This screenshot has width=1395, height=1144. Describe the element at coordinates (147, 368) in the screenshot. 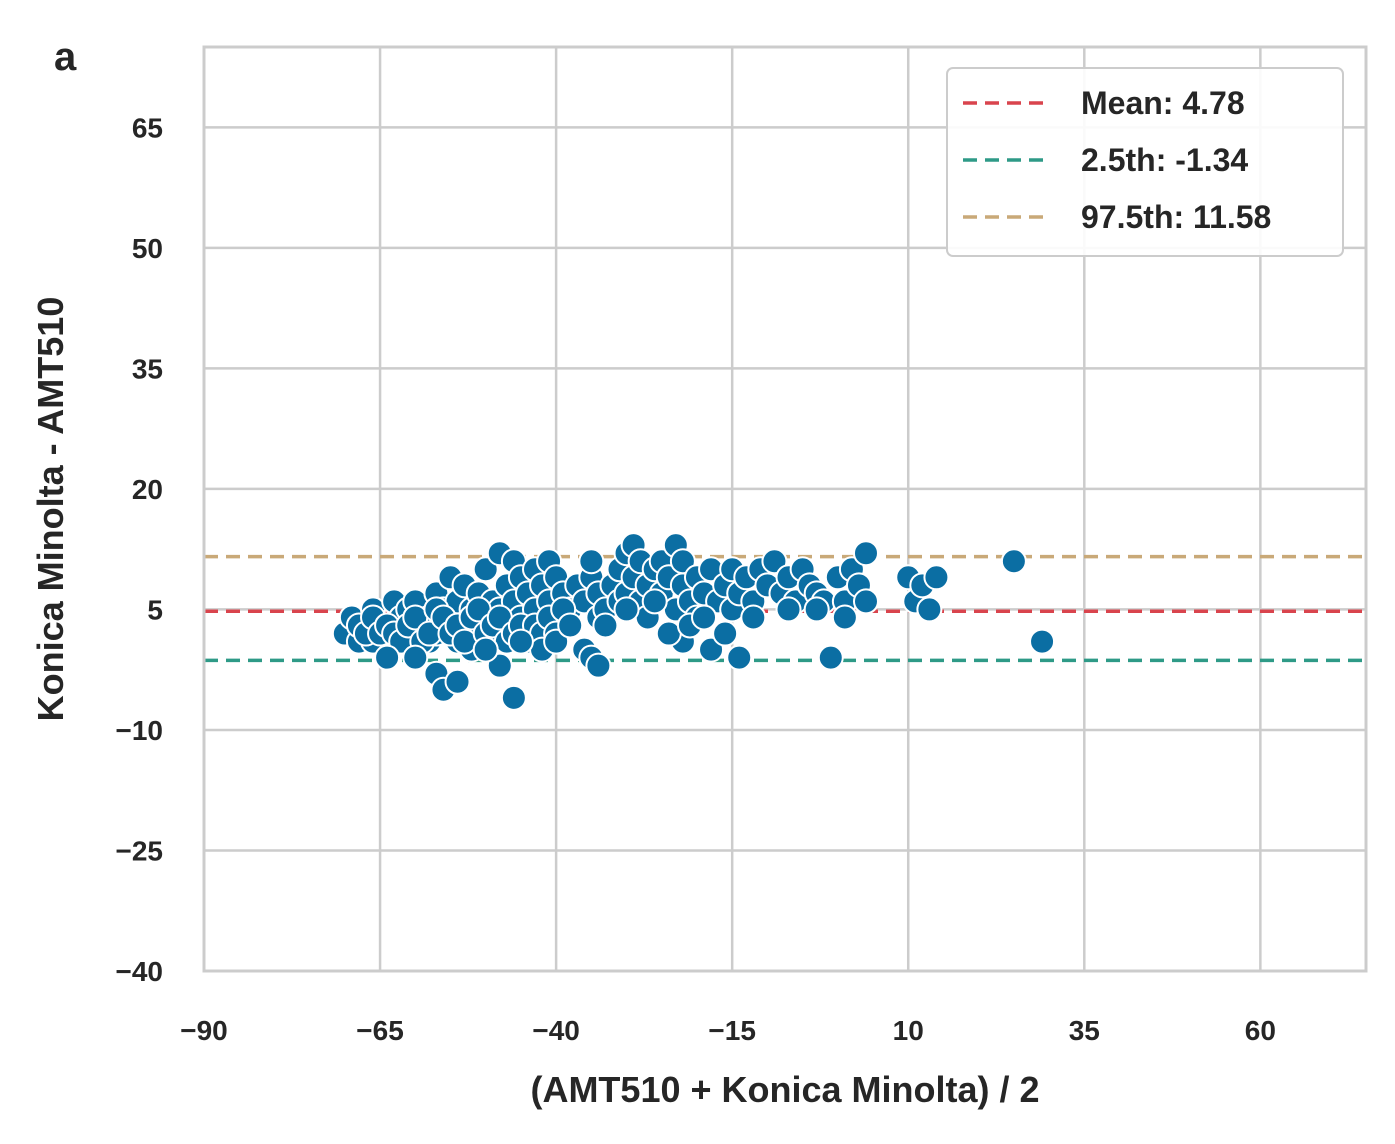

I see `y-tick-label: 35` at that location.